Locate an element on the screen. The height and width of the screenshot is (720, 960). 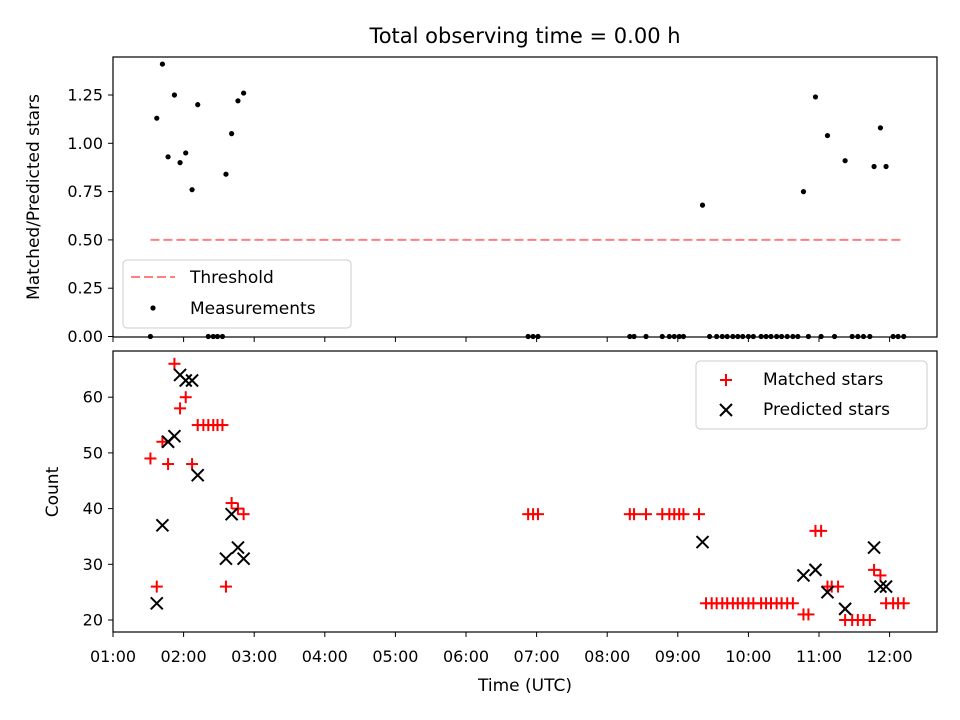
legend-measurements-swatch is located at coordinates (153, 308).